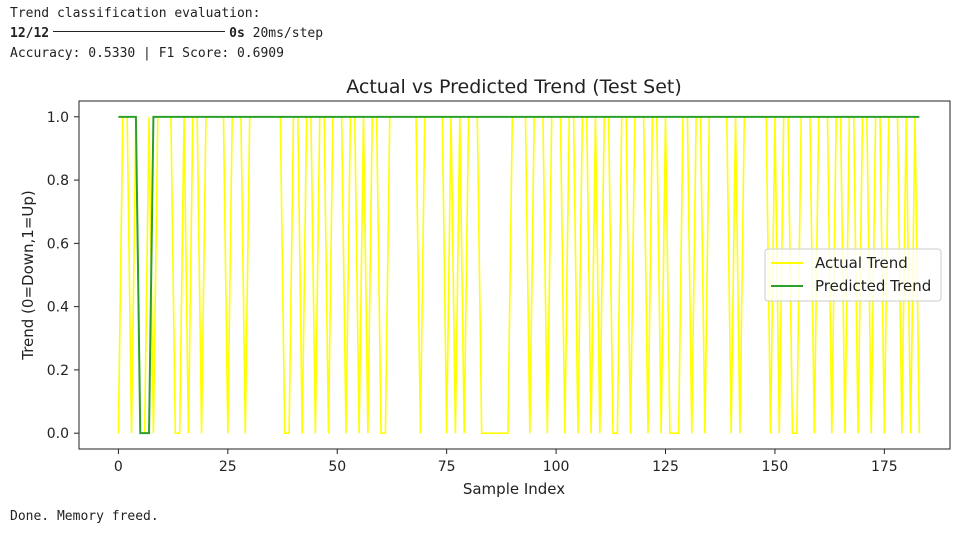  Describe the element at coordinates (118, 467) in the screenshot. I see `x-tick-label: 0` at that location.